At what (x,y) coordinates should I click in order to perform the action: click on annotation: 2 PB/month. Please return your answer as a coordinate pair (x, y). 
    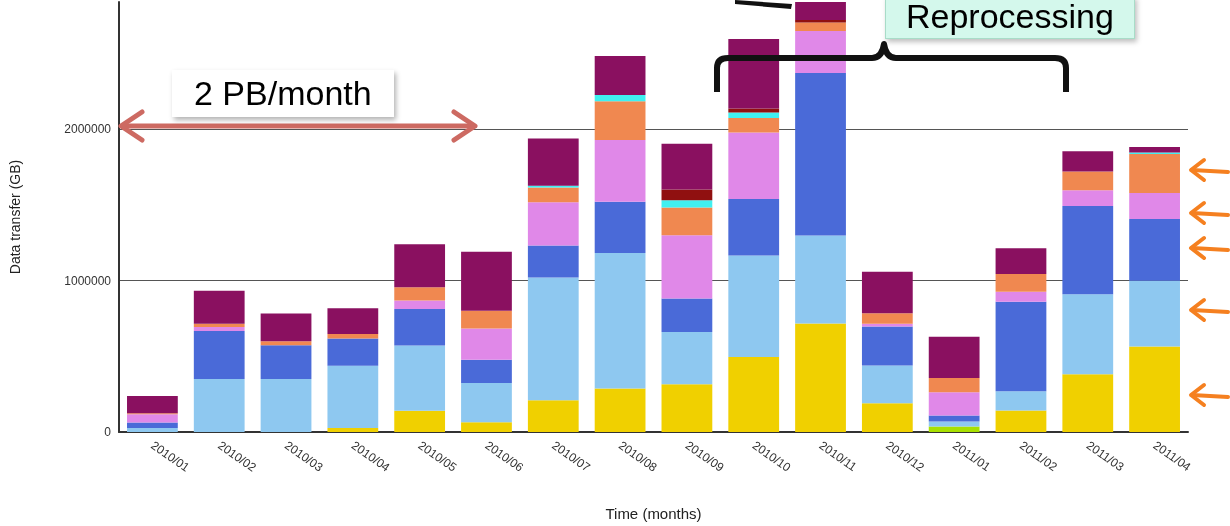
    Looking at the image, I should click on (283, 93).